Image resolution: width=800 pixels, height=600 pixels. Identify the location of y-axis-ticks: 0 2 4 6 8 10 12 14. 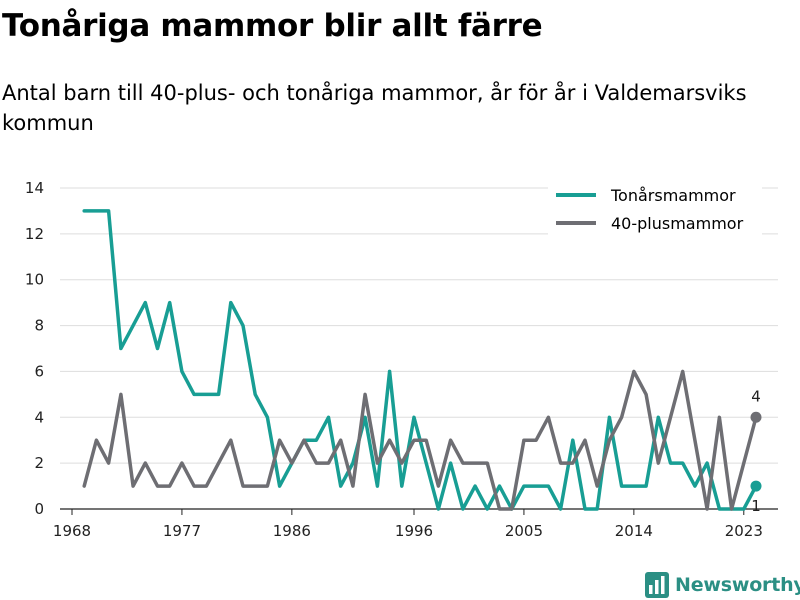
(34, 348).